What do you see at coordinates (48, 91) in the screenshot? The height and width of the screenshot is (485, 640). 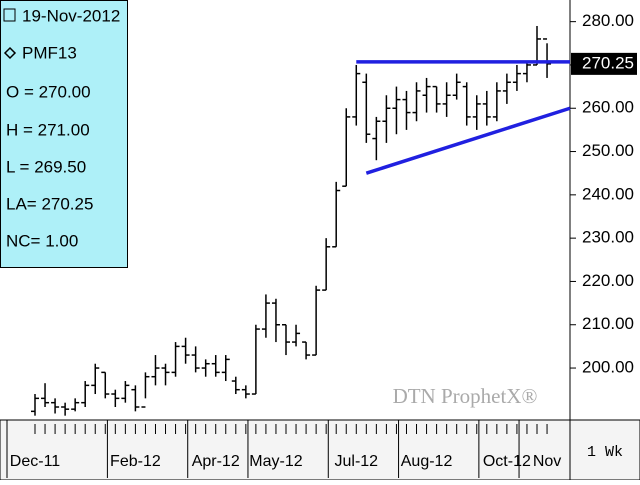 I see `info-open: O = 270.00` at bounding box center [48, 91].